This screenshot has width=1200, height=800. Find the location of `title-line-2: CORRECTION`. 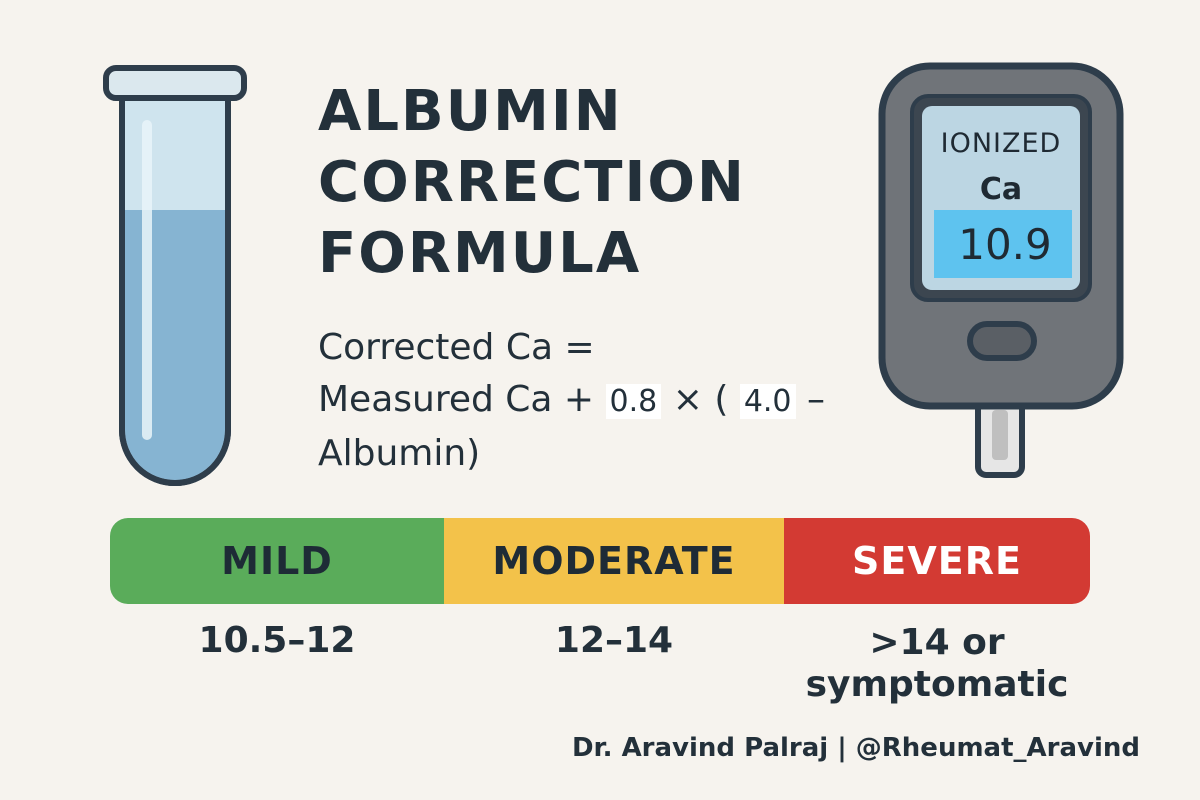

title-line-2: CORRECTION is located at coordinates (532, 182).